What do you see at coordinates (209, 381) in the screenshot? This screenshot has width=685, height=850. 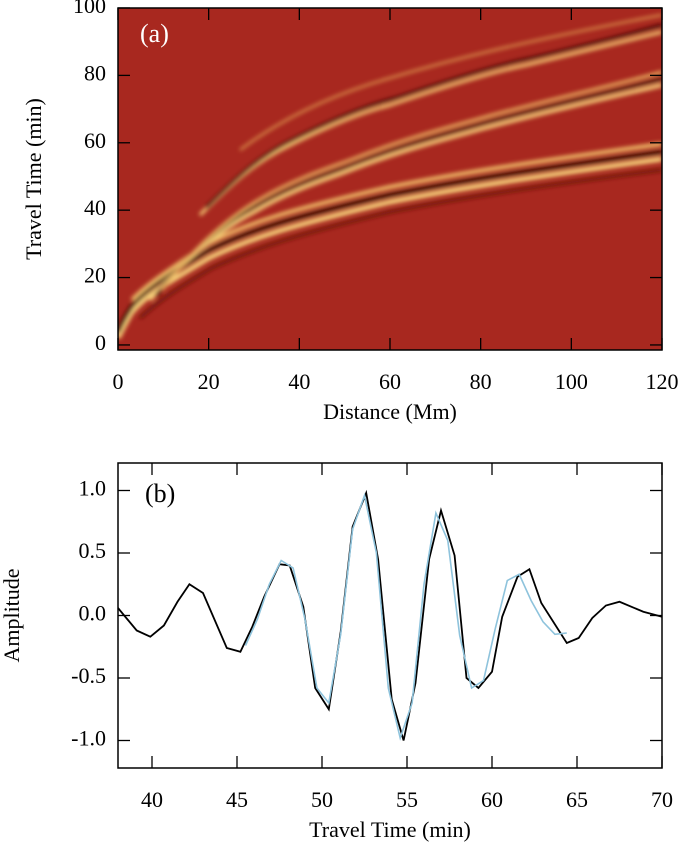 I see `x-tick-label: 20` at bounding box center [209, 381].